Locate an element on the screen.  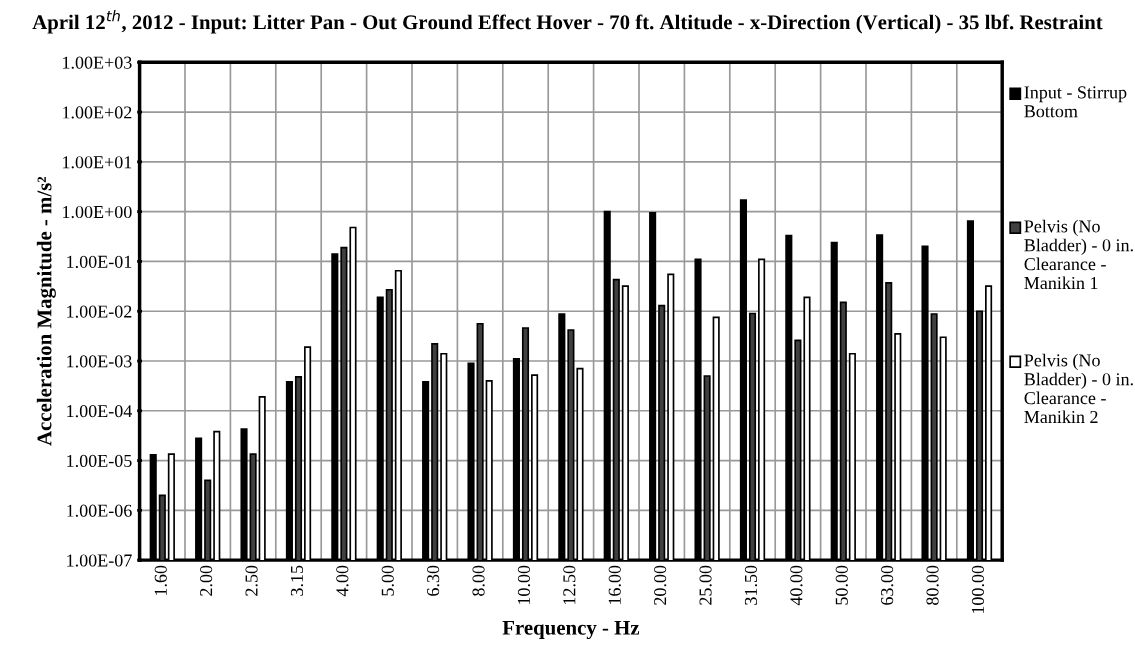
x-tick-label: 3.15 is located at coordinates (297, 580).